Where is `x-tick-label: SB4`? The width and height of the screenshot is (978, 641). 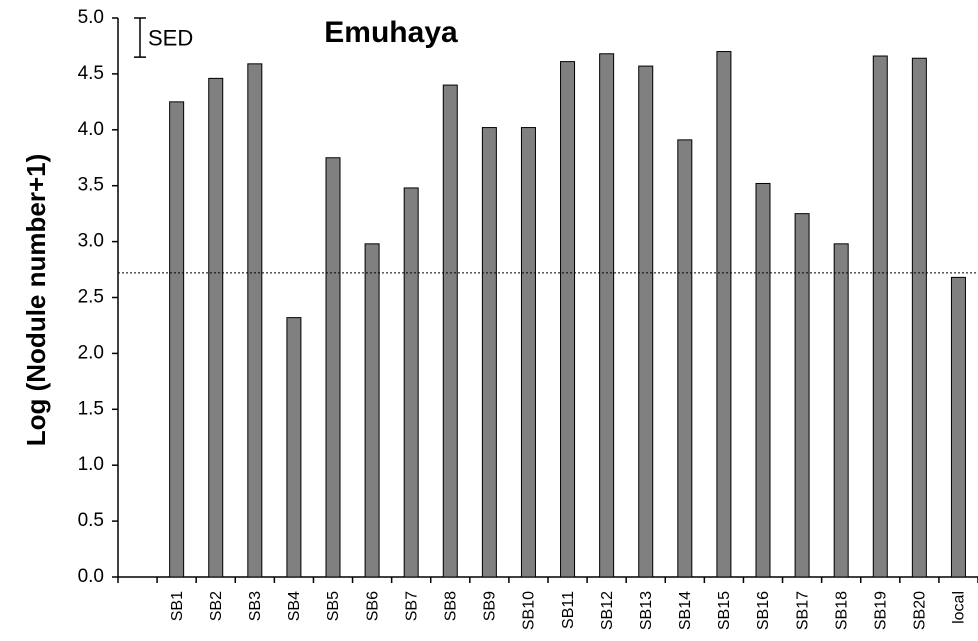 x-tick-label: SB4 is located at coordinates (294, 606).